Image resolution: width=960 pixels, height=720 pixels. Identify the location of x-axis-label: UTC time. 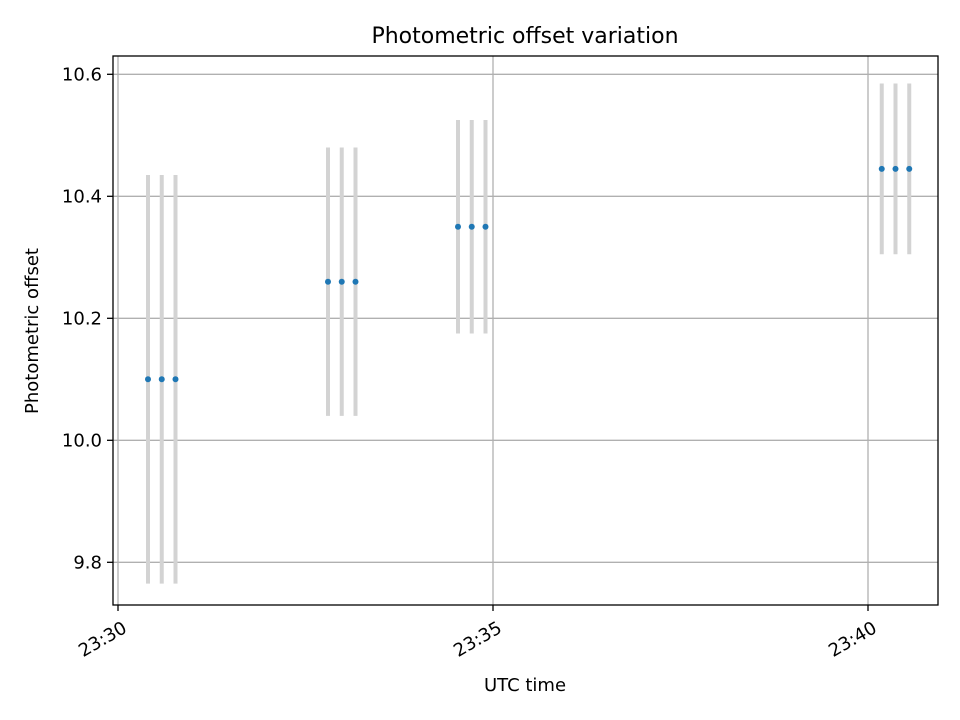
(525, 685).